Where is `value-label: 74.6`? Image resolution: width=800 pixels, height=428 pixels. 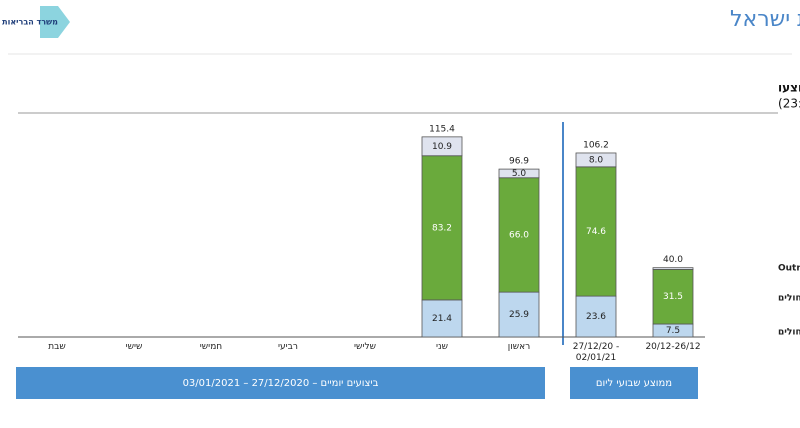 value-label: 74.6 is located at coordinates (596, 232).